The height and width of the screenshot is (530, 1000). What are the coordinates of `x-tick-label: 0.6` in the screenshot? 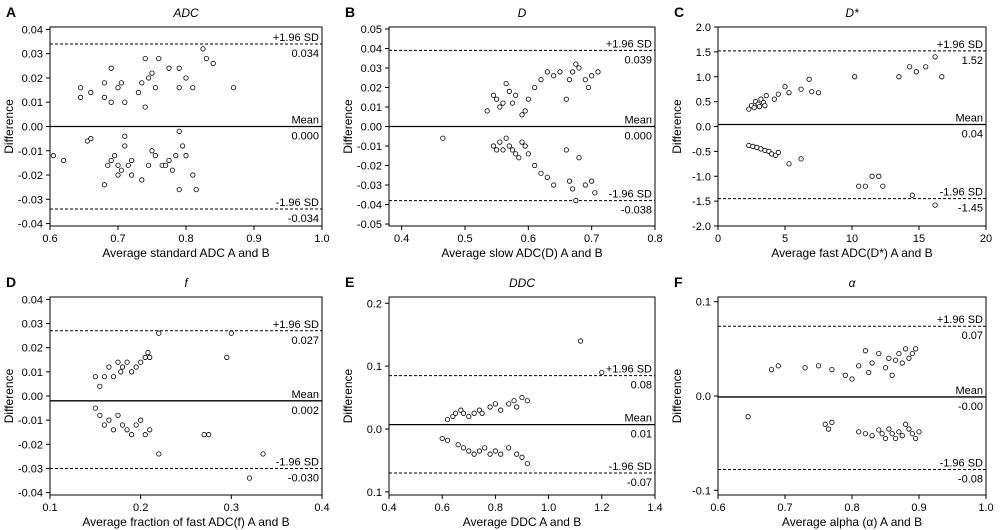 It's located at (49, 239).